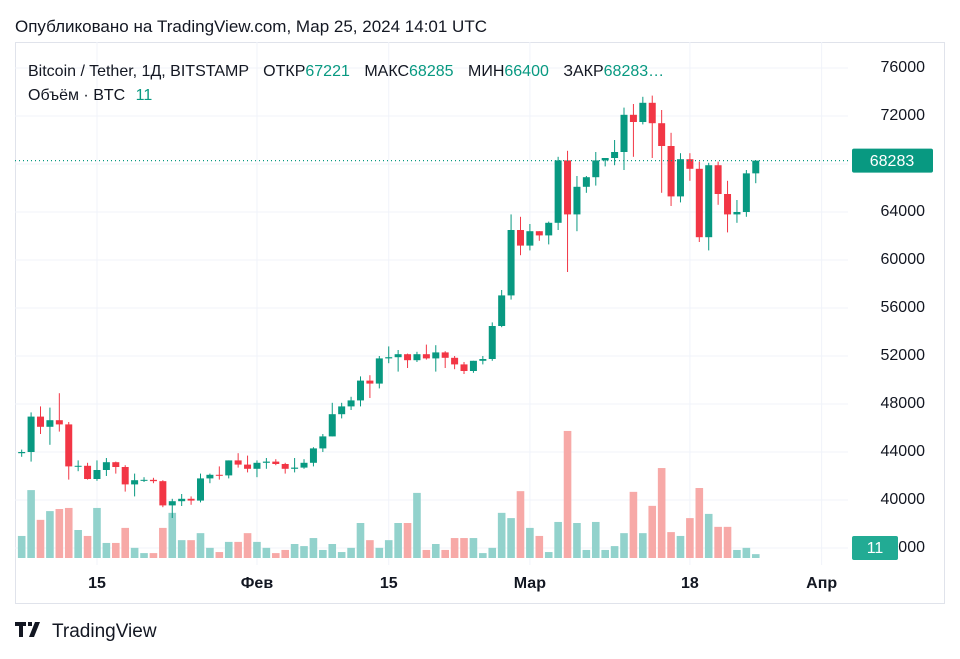 The image size is (960, 659). What do you see at coordinates (77, 95) in the screenshot?
I see `volume-title: Объём · BTC` at bounding box center [77, 95].